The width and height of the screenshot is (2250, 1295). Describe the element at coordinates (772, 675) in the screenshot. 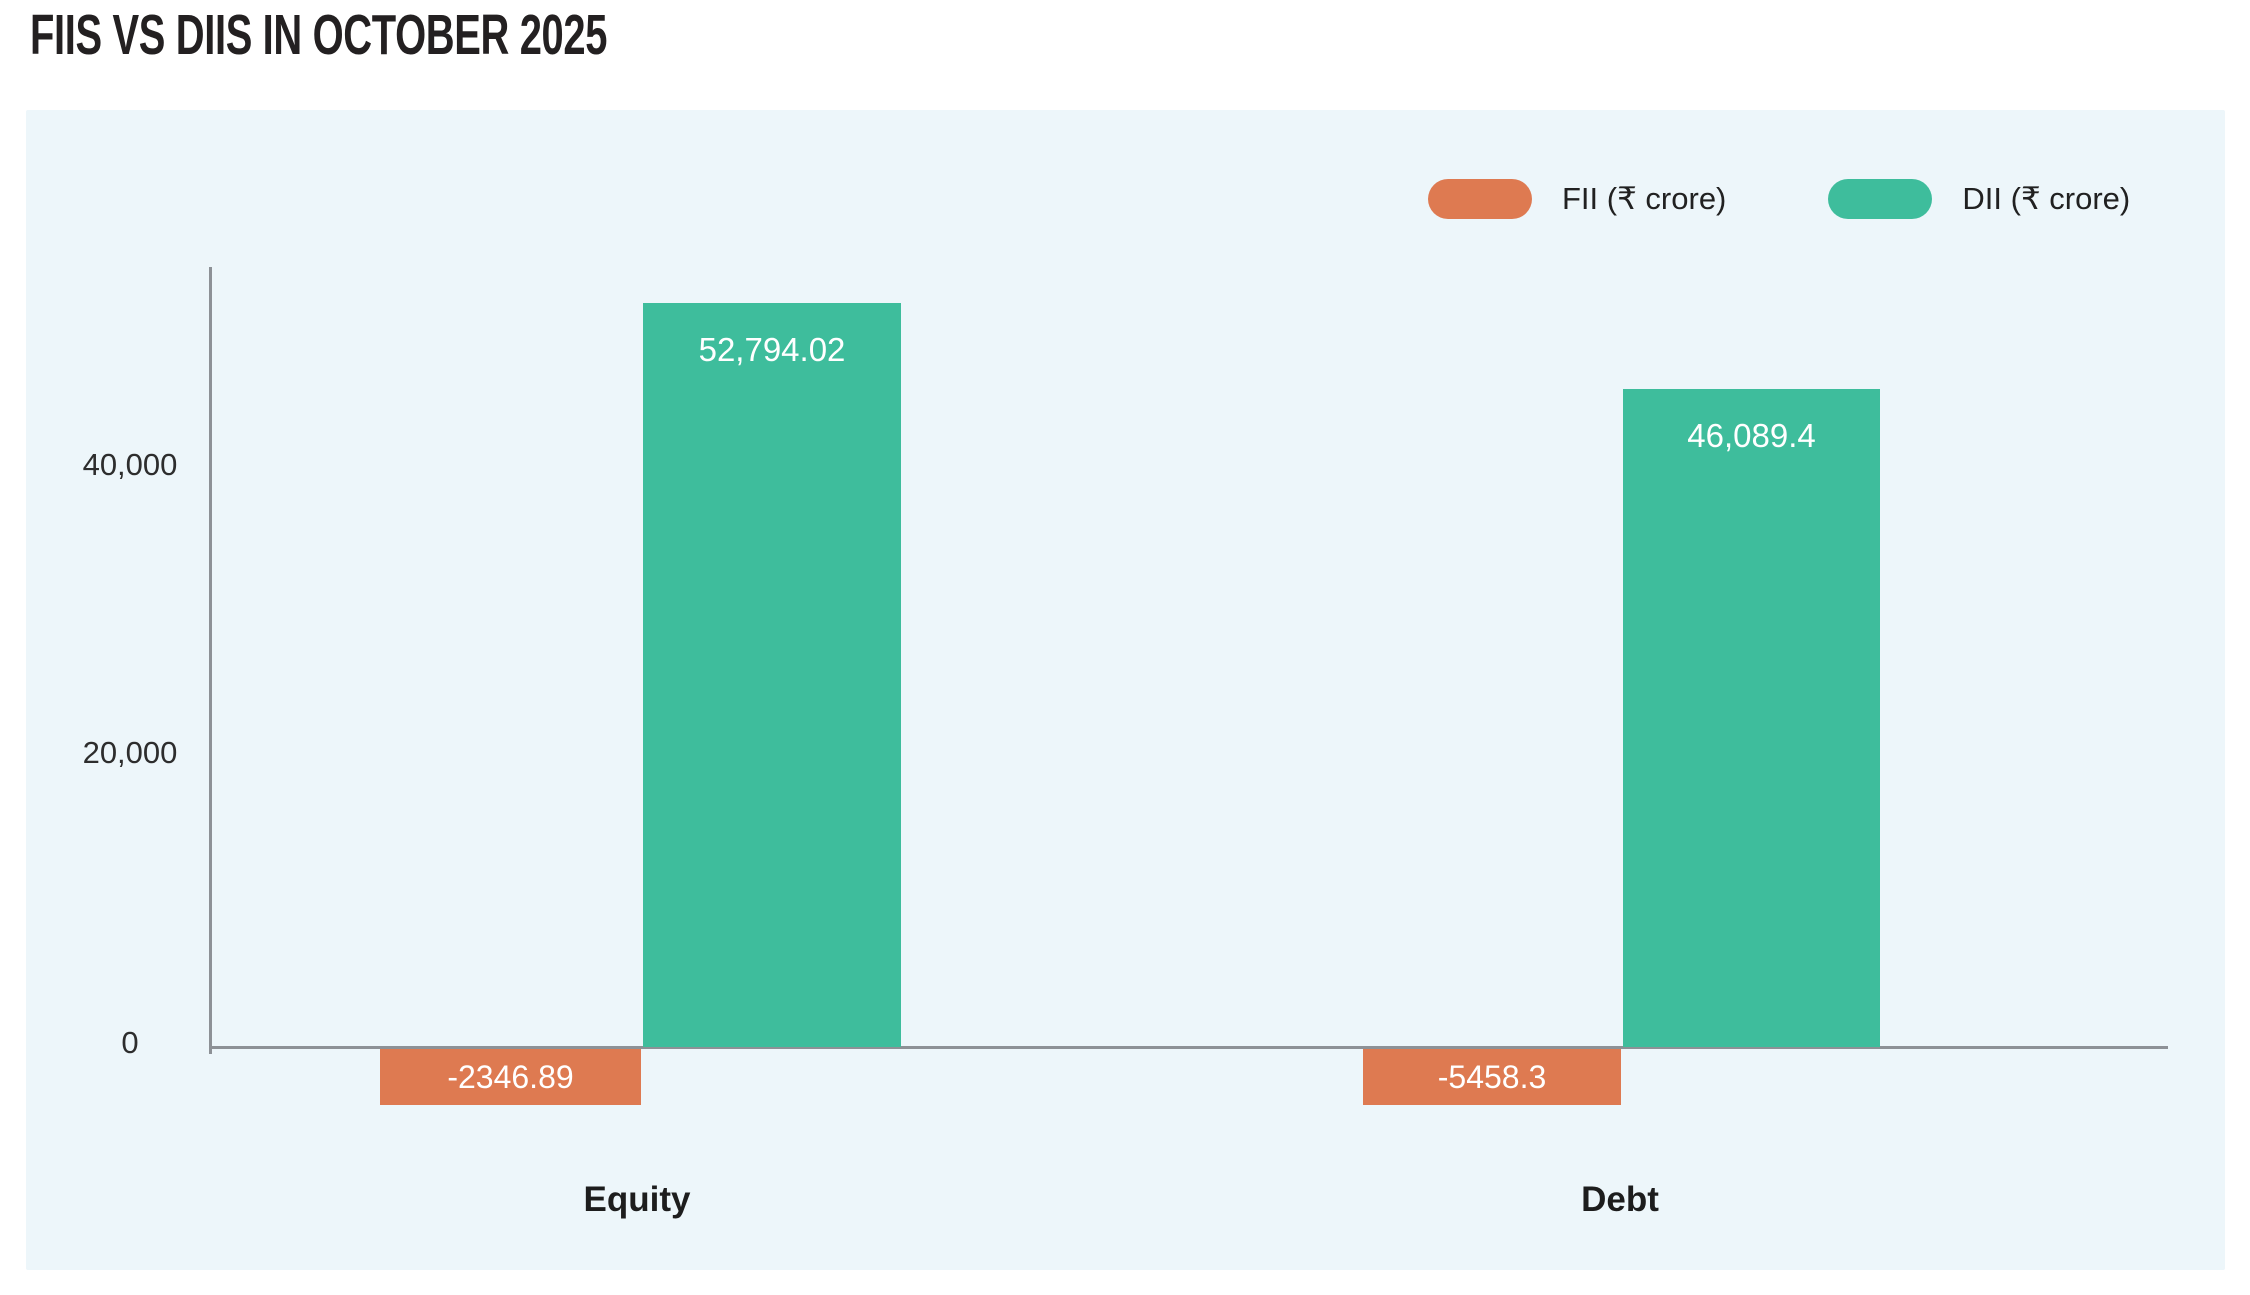

I see `bar-dii-equity: 52,794.02` at that location.